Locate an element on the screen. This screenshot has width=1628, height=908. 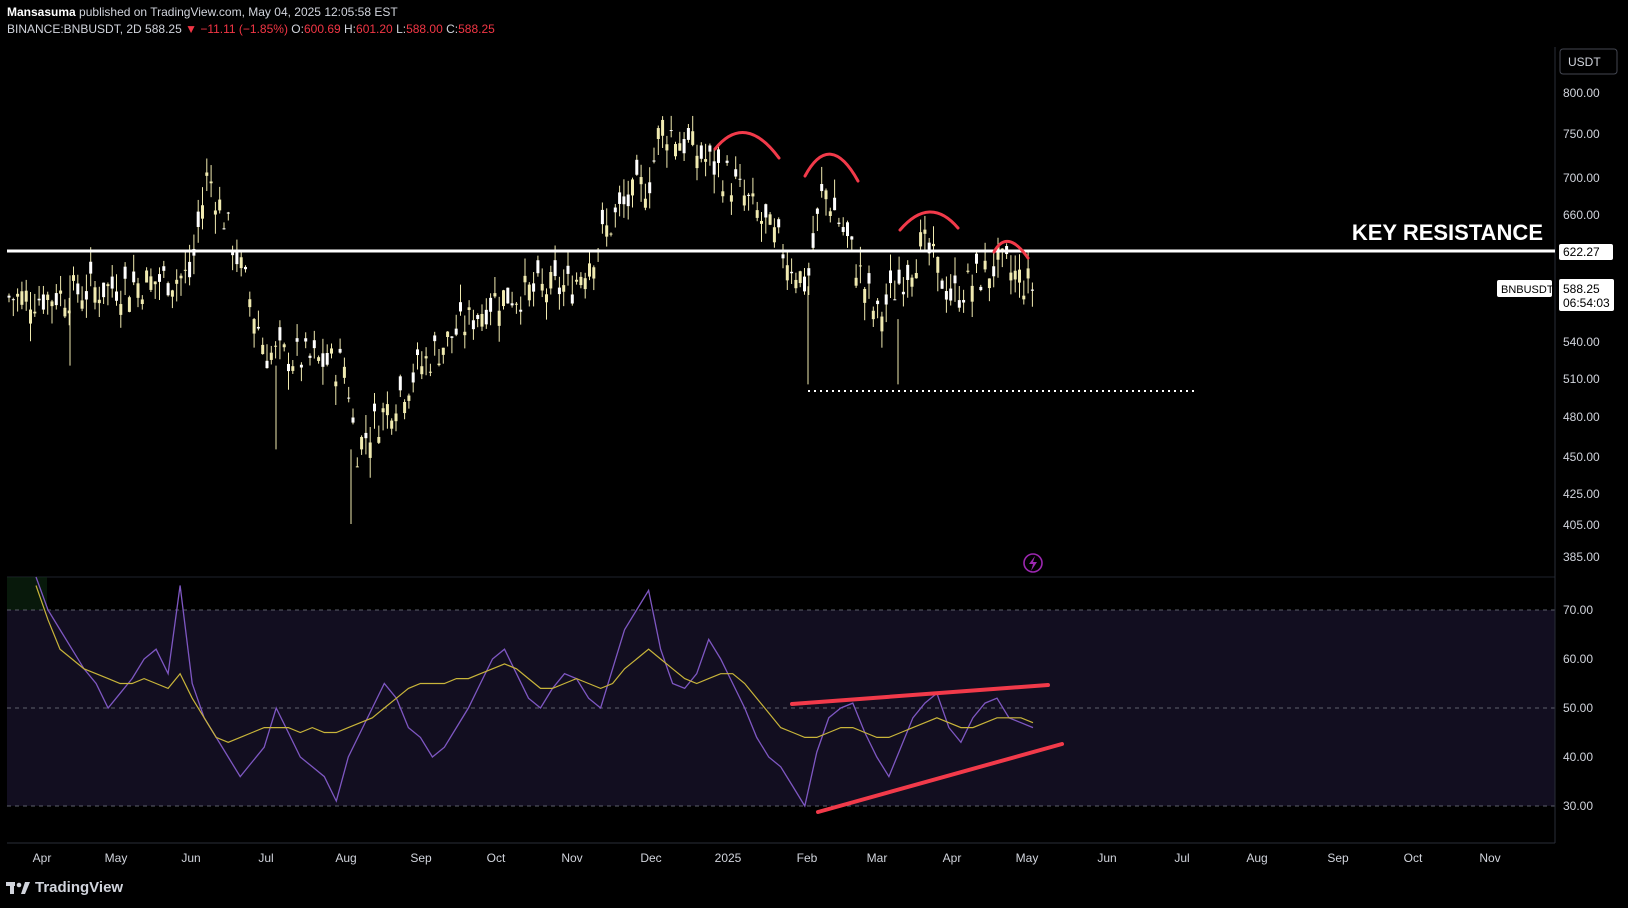
price-tick: 405.00 is located at coordinates (1581, 525).